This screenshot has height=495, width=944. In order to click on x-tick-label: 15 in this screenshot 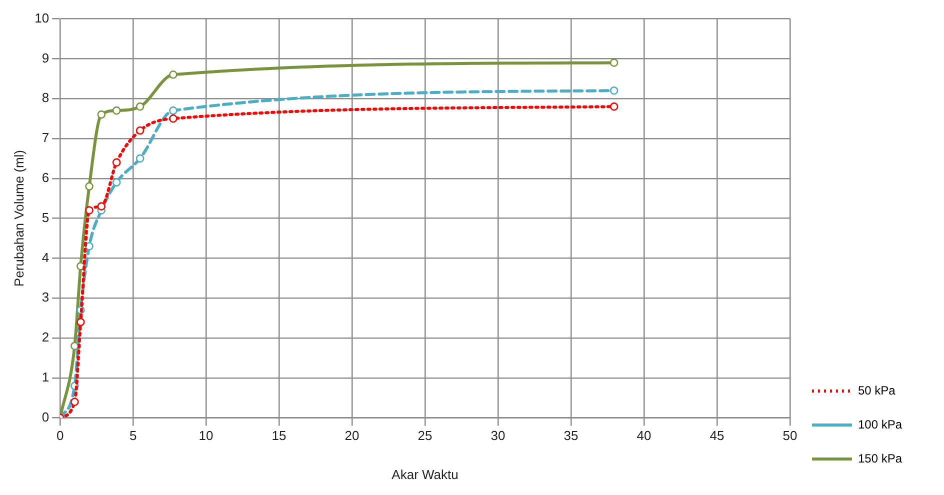, I will do `click(279, 436)`.